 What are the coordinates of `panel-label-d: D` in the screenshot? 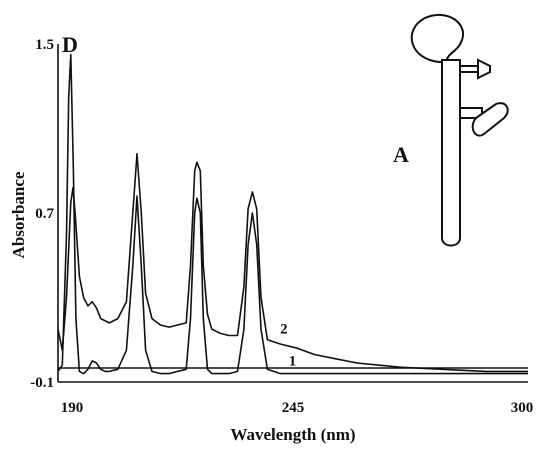 It's located at (70, 44).